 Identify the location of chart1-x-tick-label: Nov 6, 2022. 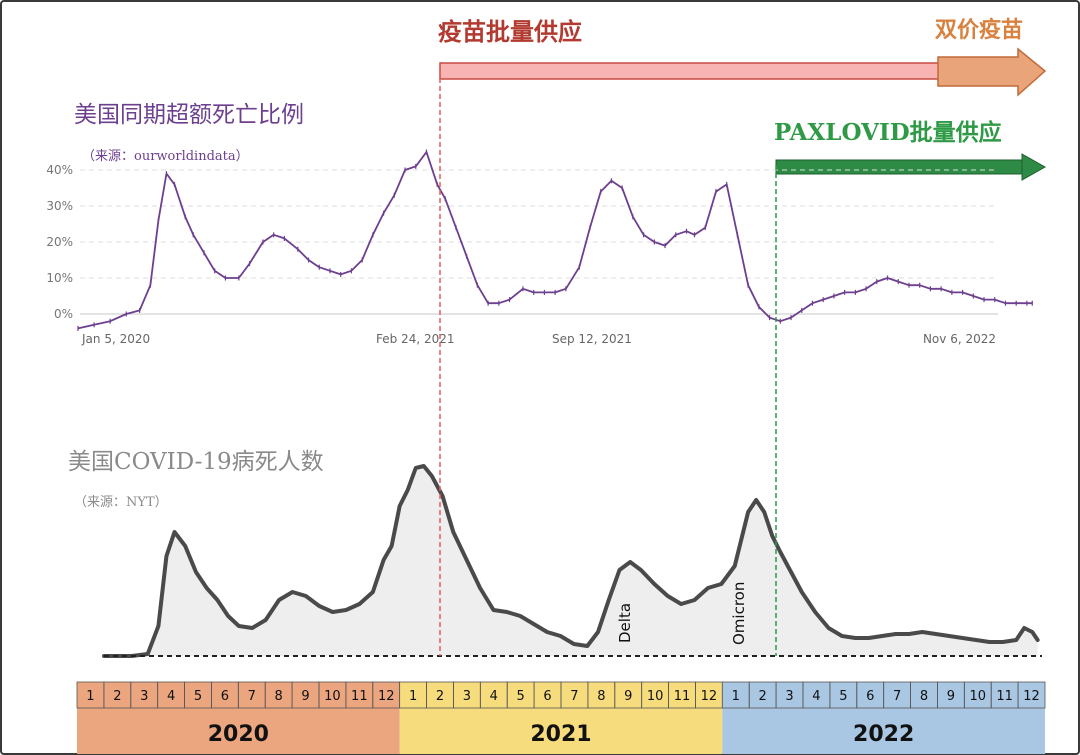
(959, 339).